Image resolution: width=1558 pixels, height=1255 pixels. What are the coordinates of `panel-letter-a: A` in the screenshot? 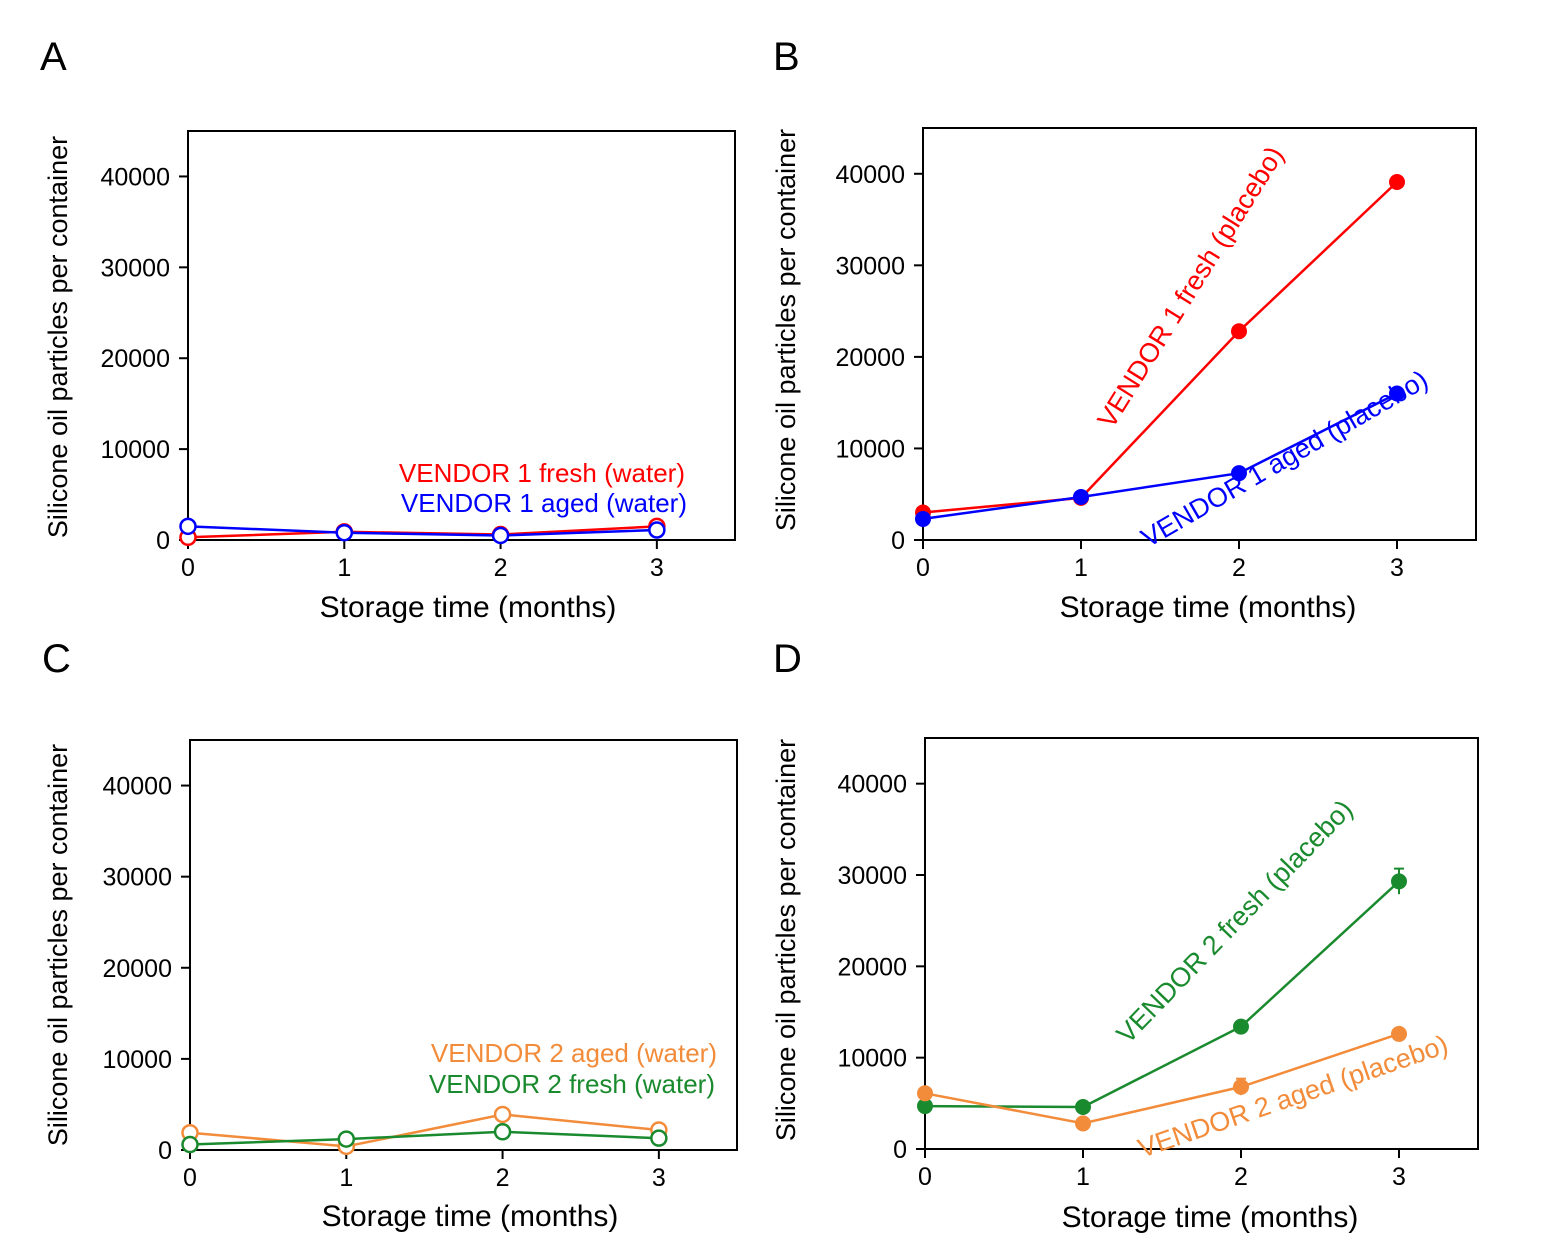 It's located at (53, 57).